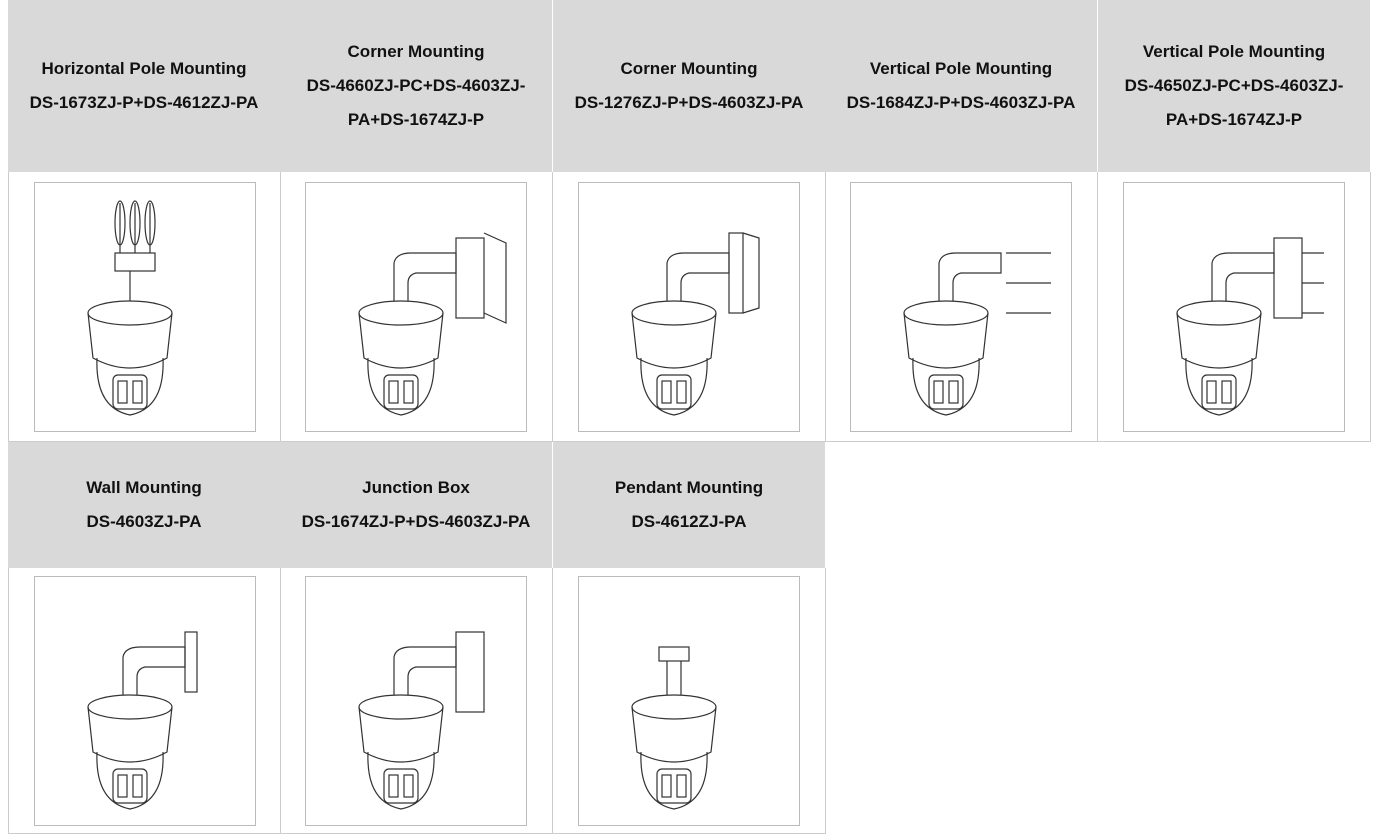  I want to click on mount-header: Pendant Mounting DS-4612ZJ-PA, so click(689, 505).